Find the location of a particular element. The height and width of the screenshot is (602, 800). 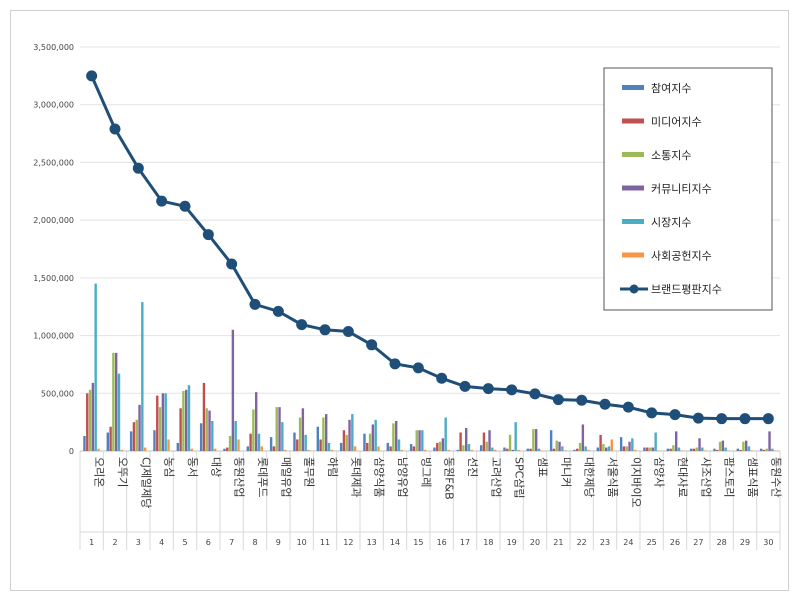

y-tick-label: 3,500,000 is located at coordinates (53, 47).